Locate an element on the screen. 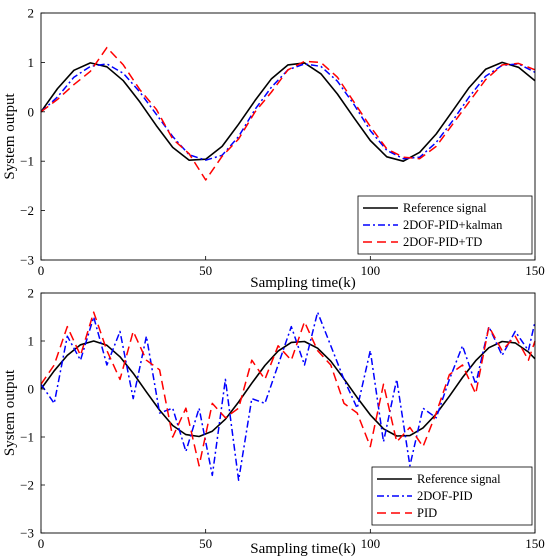 The width and height of the screenshot is (550, 559). bottom-x-tick-label: 50 is located at coordinates (205, 543).